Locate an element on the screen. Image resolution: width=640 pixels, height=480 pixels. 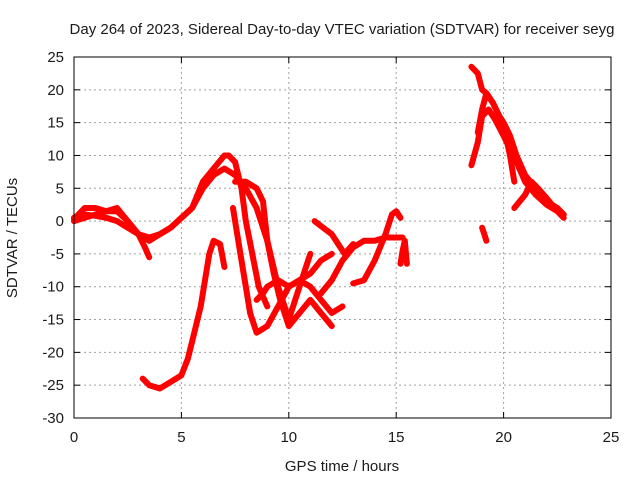
x-tick-label: 15 is located at coordinates (396, 437).